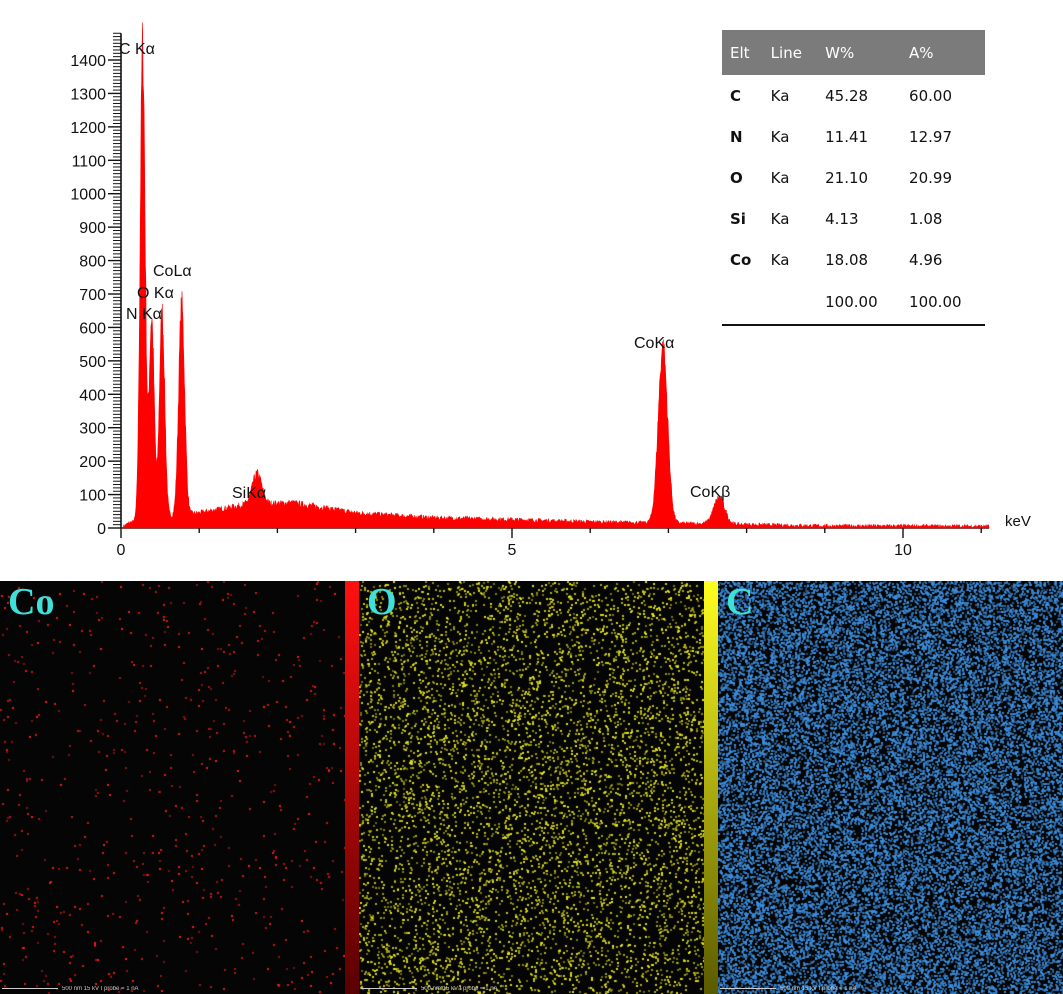  Describe the element at coordinates (847, 177) in the screenshot. I see `cell-weight: 21.10` at that location.